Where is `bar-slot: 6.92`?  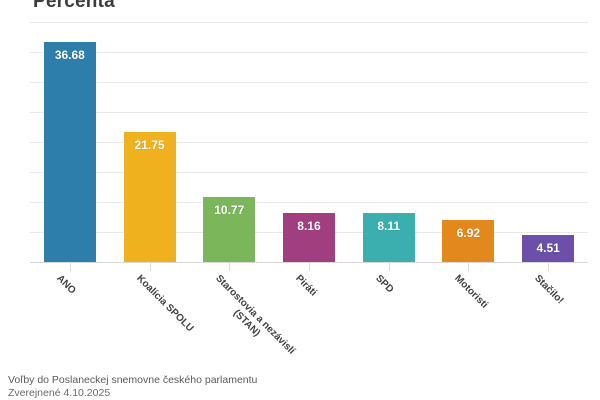
bar-slot: 6.92 is located at coordinates (469, 142).